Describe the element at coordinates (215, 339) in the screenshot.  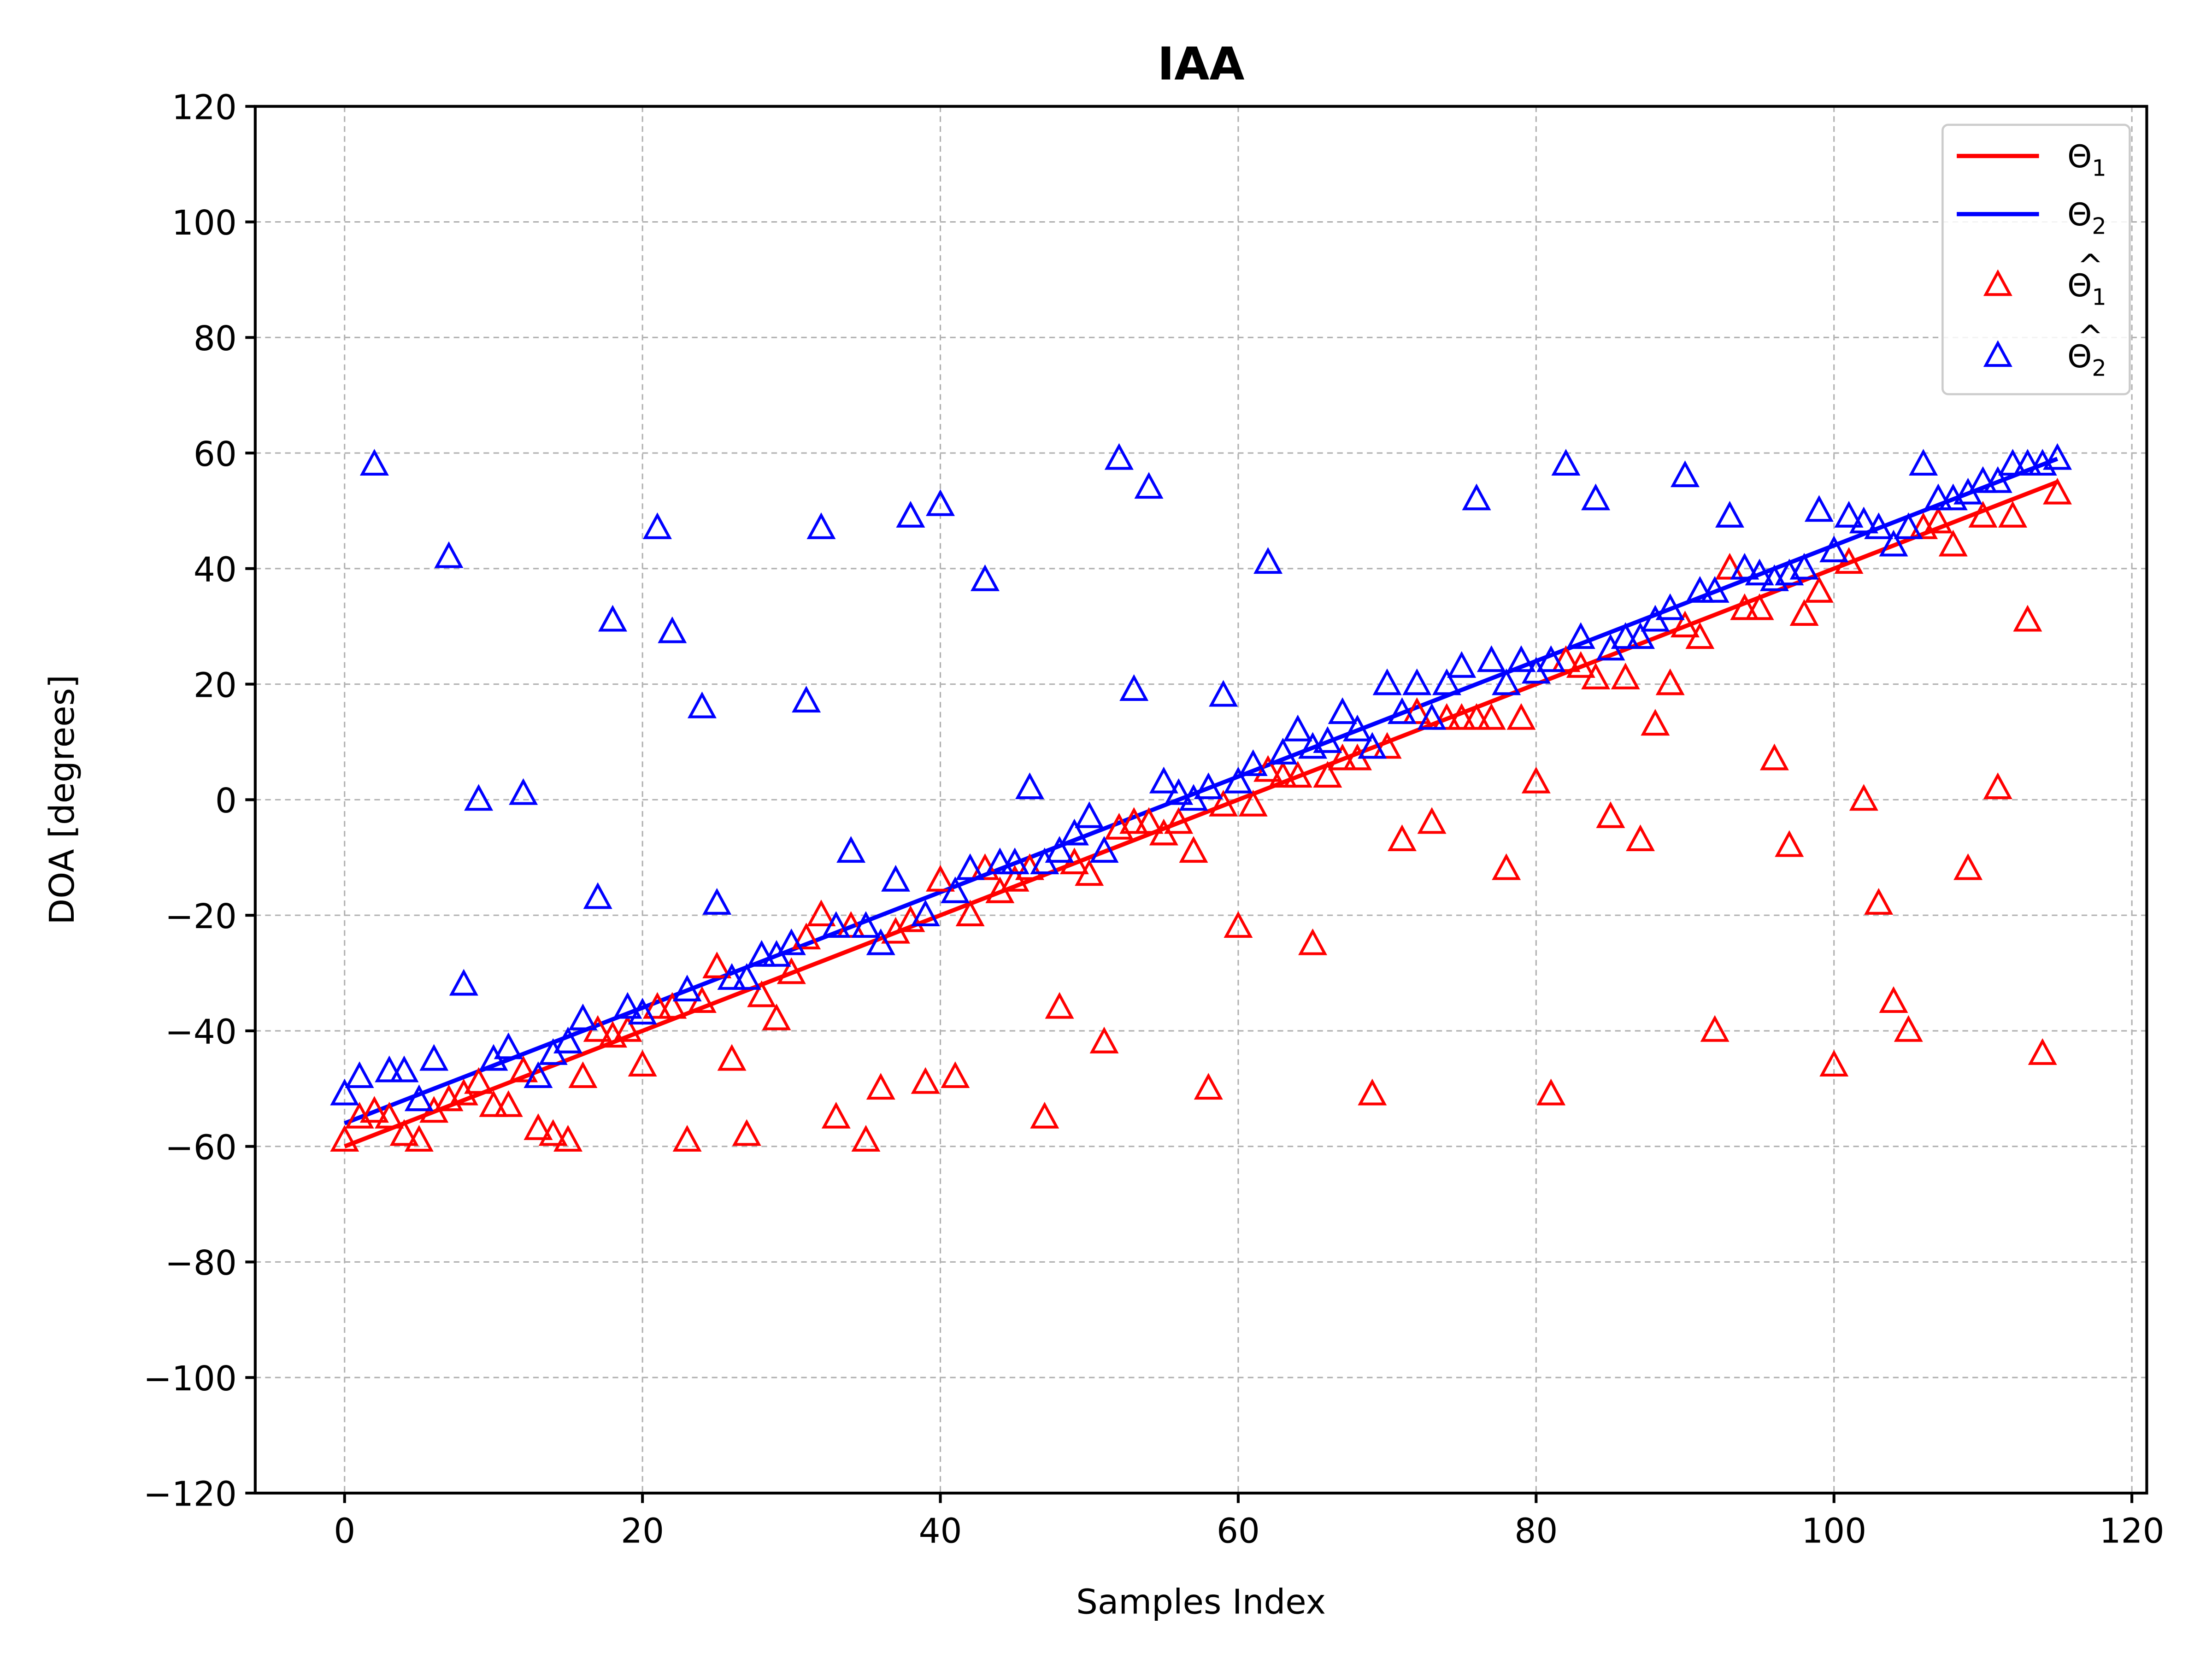
I see `y-tick-label: 80` at that location.